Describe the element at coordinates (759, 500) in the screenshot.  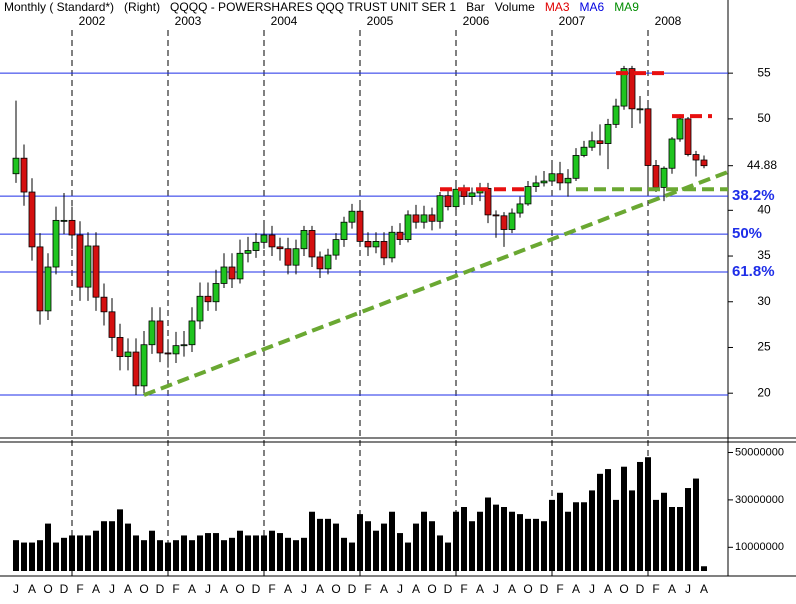
I see `volume-tick-label: 30000000` at that location.